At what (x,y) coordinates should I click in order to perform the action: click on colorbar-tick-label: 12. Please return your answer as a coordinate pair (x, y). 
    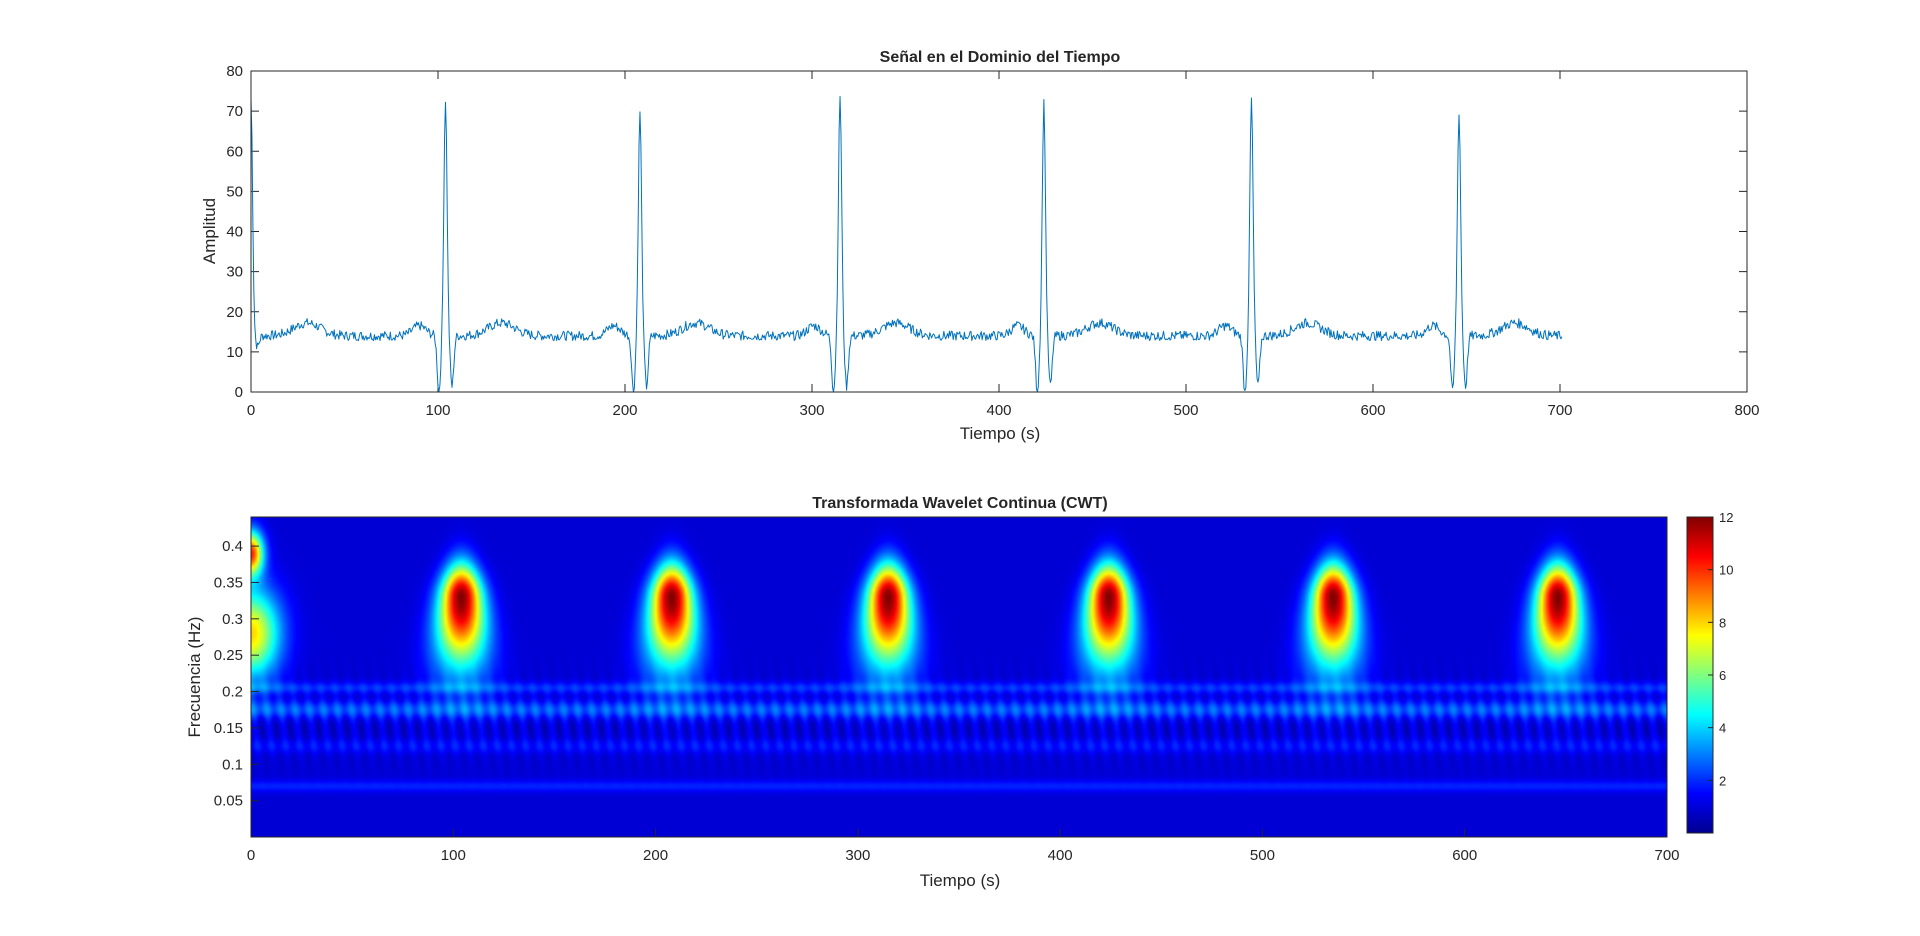
    Looking at the image, I should click on (1726, 517).